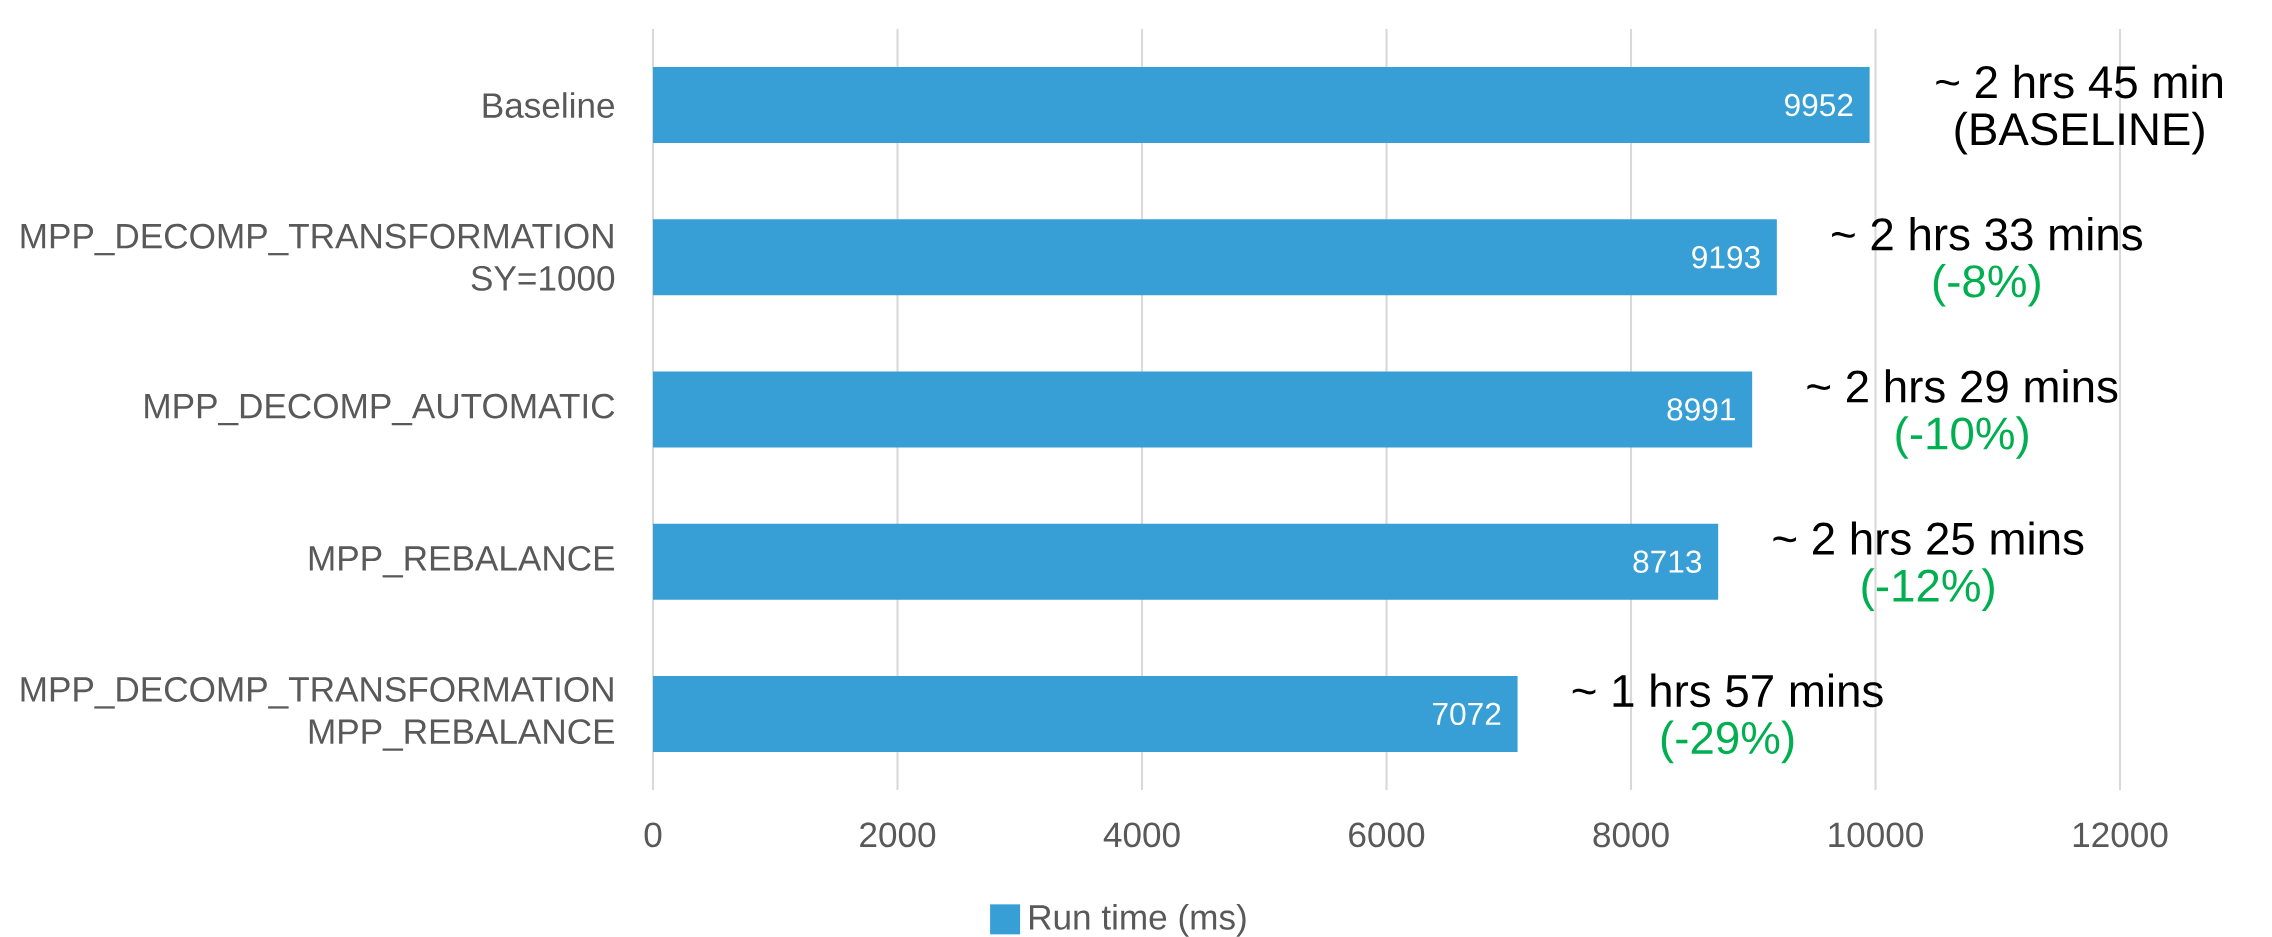  I want to click on legend-label: Run time (ms), so click(1137, 920).